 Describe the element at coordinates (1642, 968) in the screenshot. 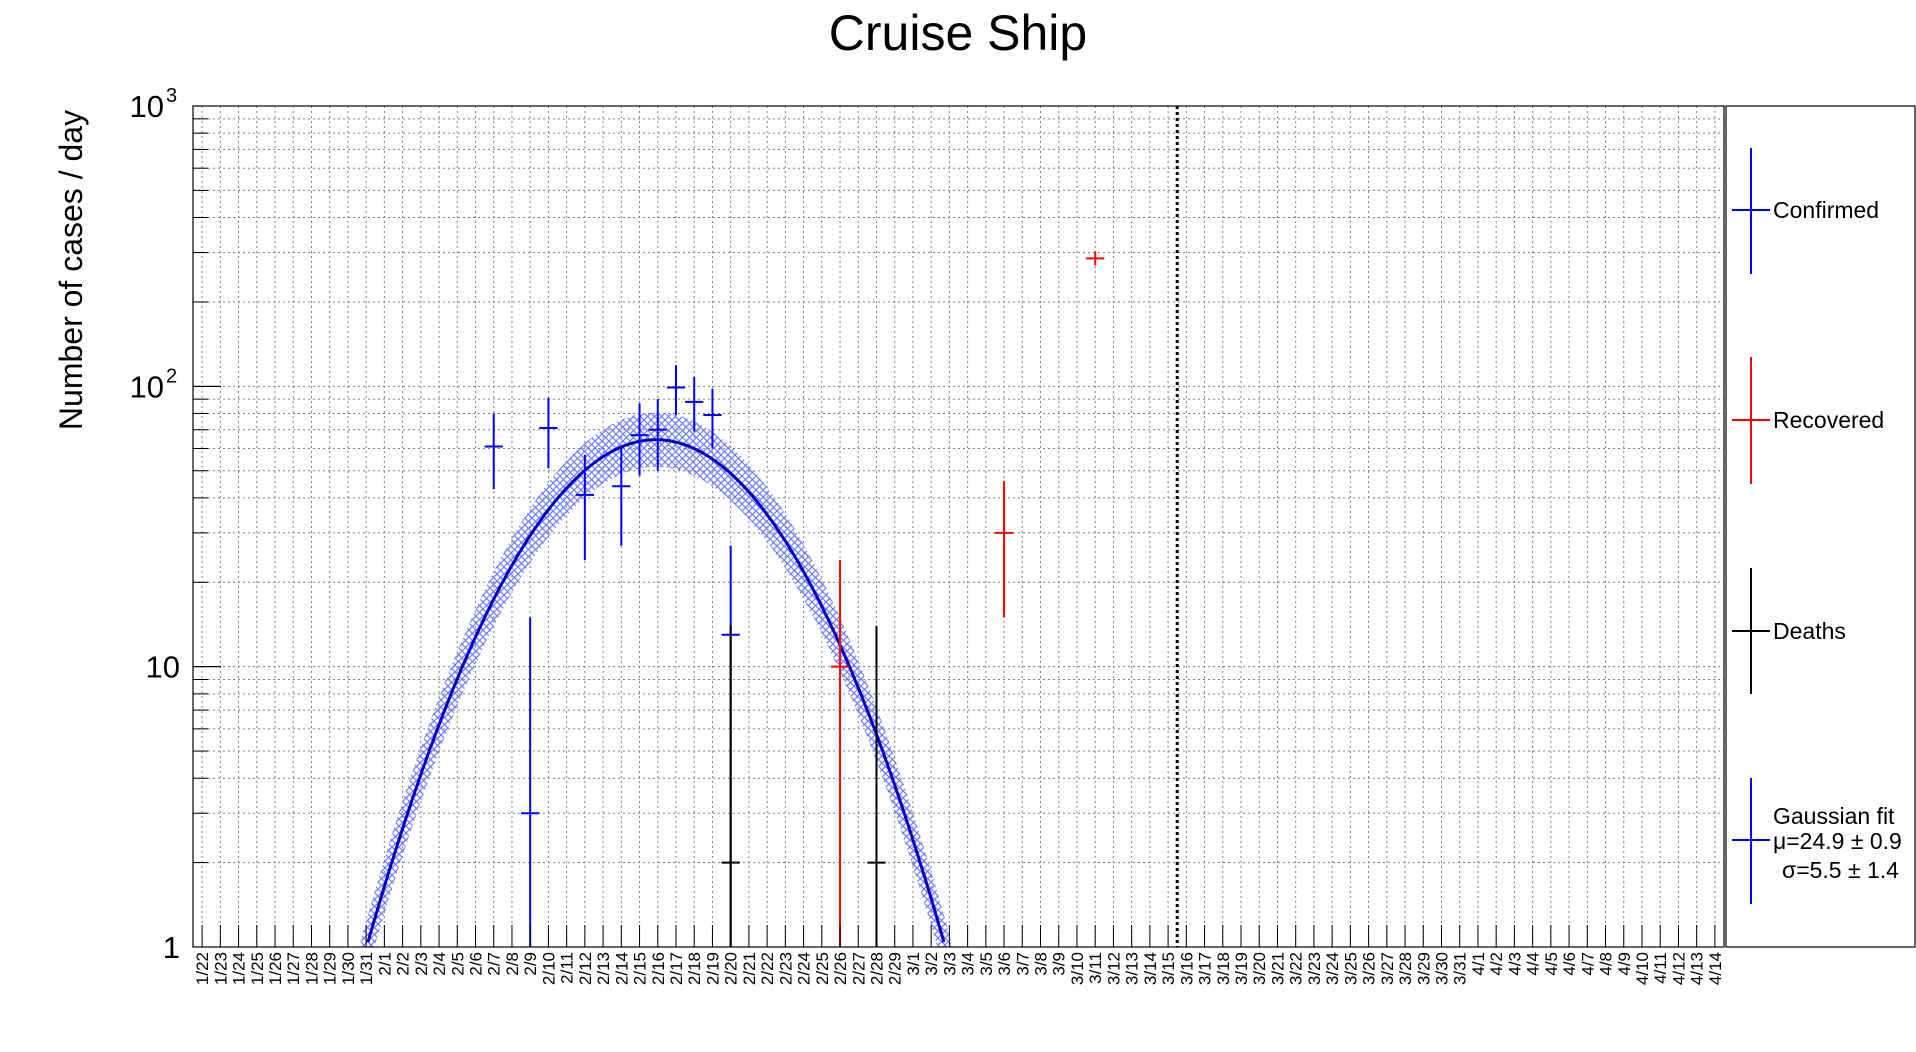

I see `x-tick-label: 4/10` at that location.